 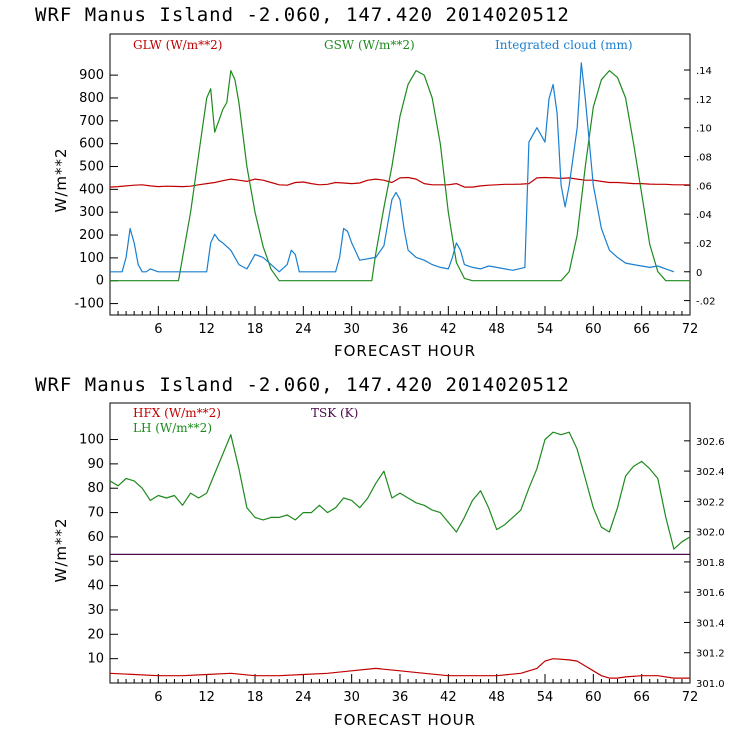 What do you see at coordinates (177, 413) in the screenshot?
I see `legend-hfx: HFX (W/m**2)` at bounding box center [177, 413].